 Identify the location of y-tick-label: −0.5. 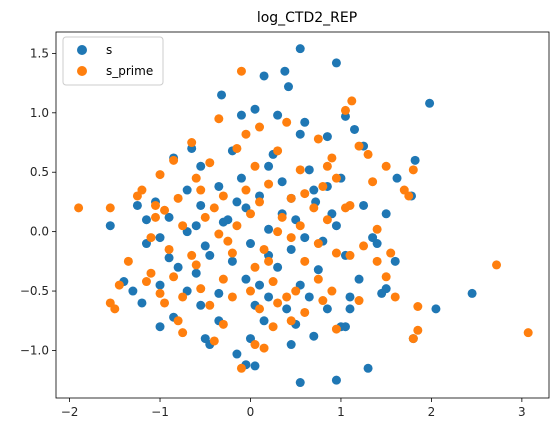
(34, 291).